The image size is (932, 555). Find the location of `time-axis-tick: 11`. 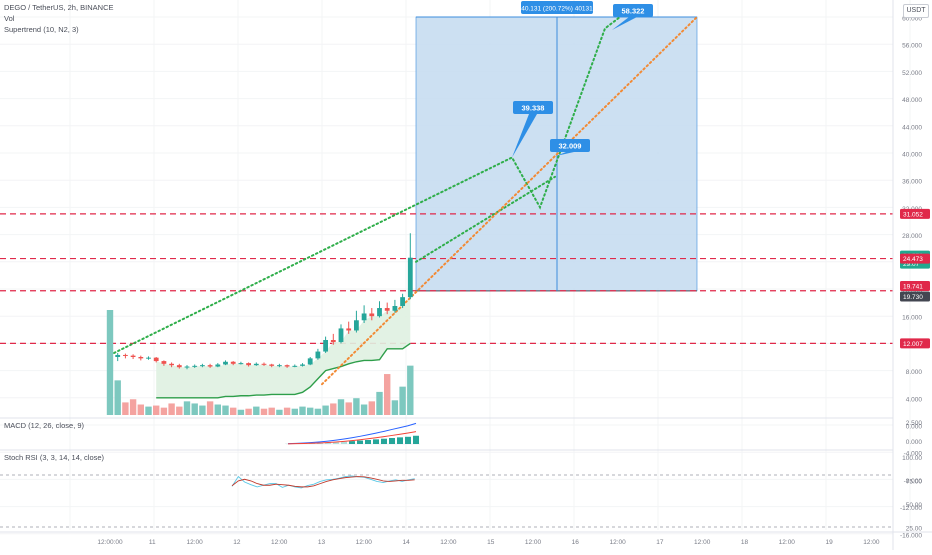

time-axis-tick: 11 is located at coordinates (152, 542).